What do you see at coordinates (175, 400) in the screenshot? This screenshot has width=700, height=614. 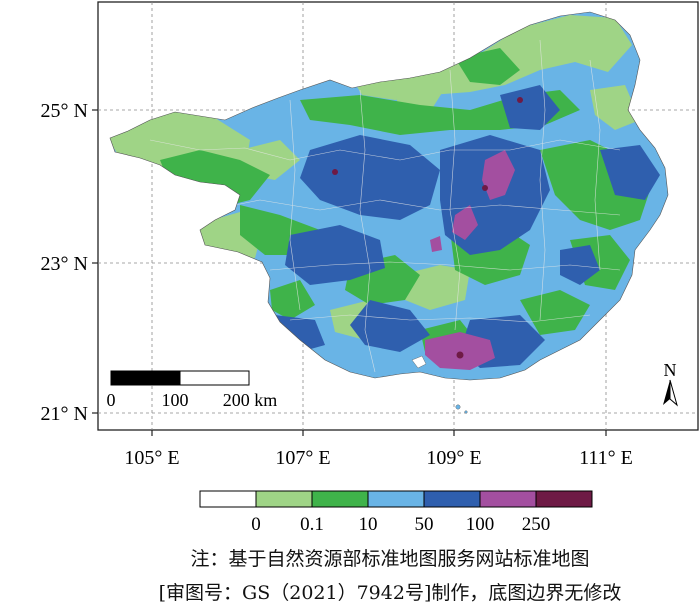 I see `scale-tick-100: 100` at bounding box center [175, 400].